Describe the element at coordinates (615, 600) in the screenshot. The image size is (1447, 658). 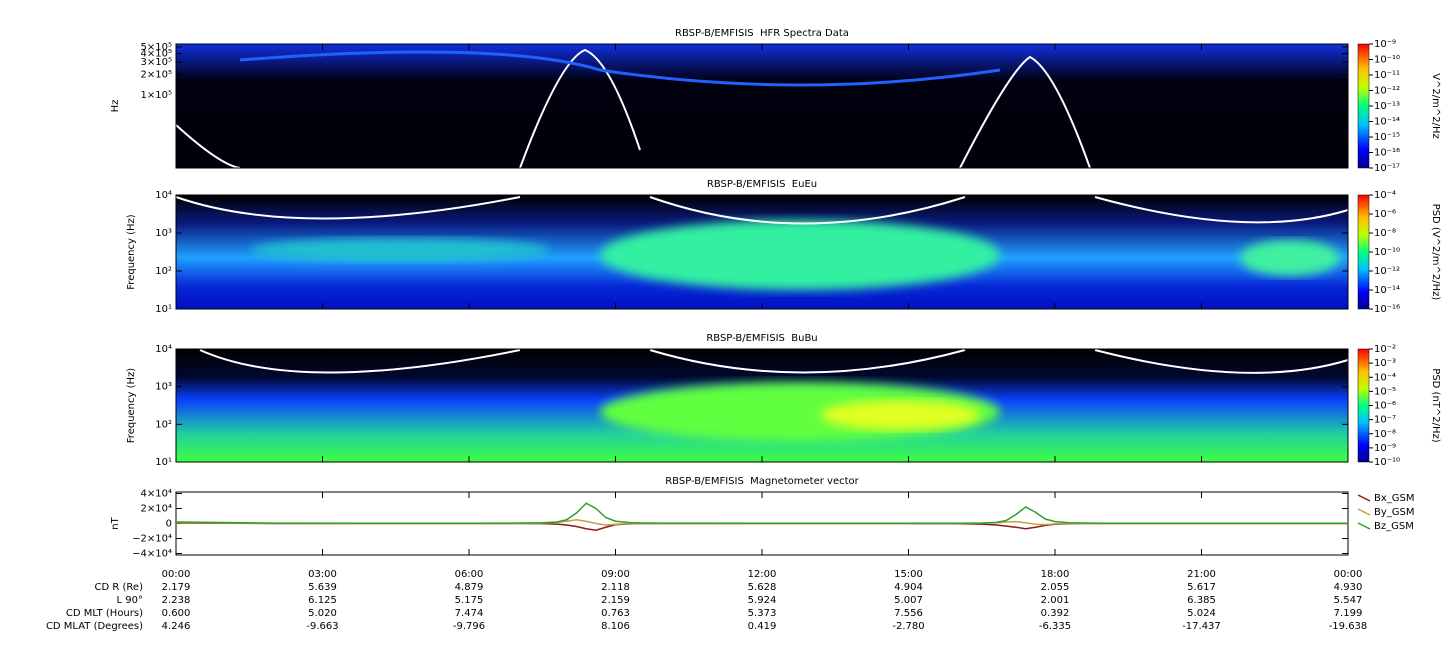
I see `ephemeris-value: 2.159` at that location.